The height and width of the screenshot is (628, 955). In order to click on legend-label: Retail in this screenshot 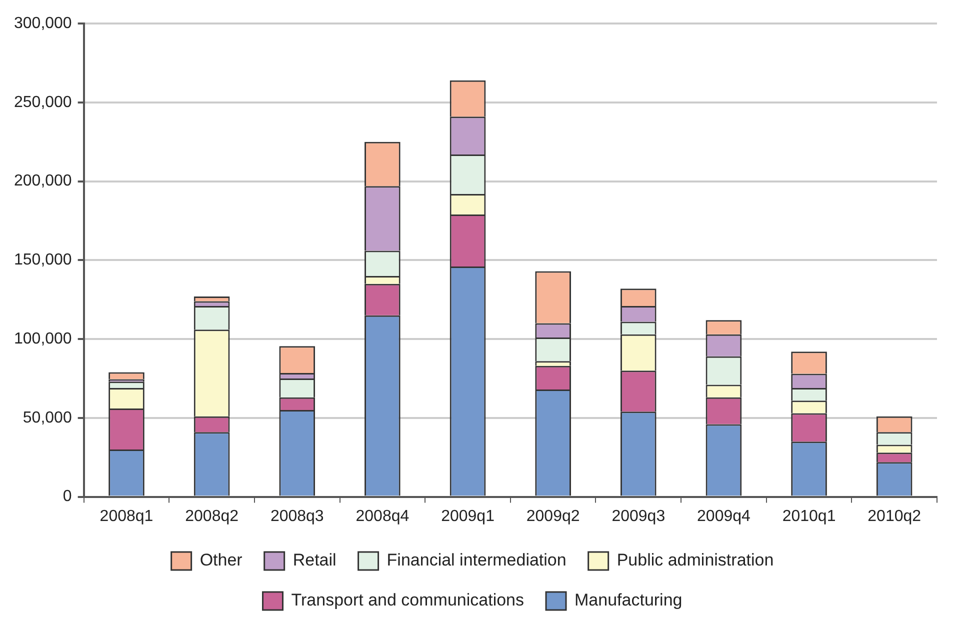, I will do `click(314, 560)`.